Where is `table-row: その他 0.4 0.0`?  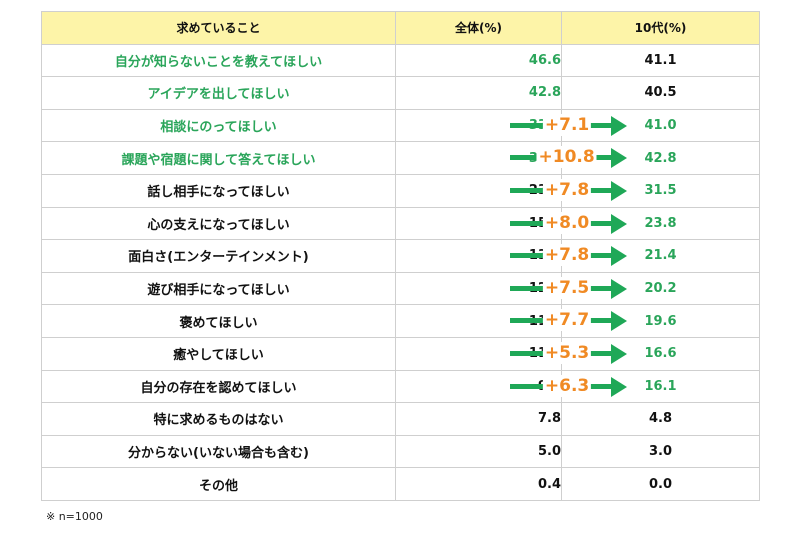 table-row: その他 0.4 0.0 is located at coordinates (400, 484).